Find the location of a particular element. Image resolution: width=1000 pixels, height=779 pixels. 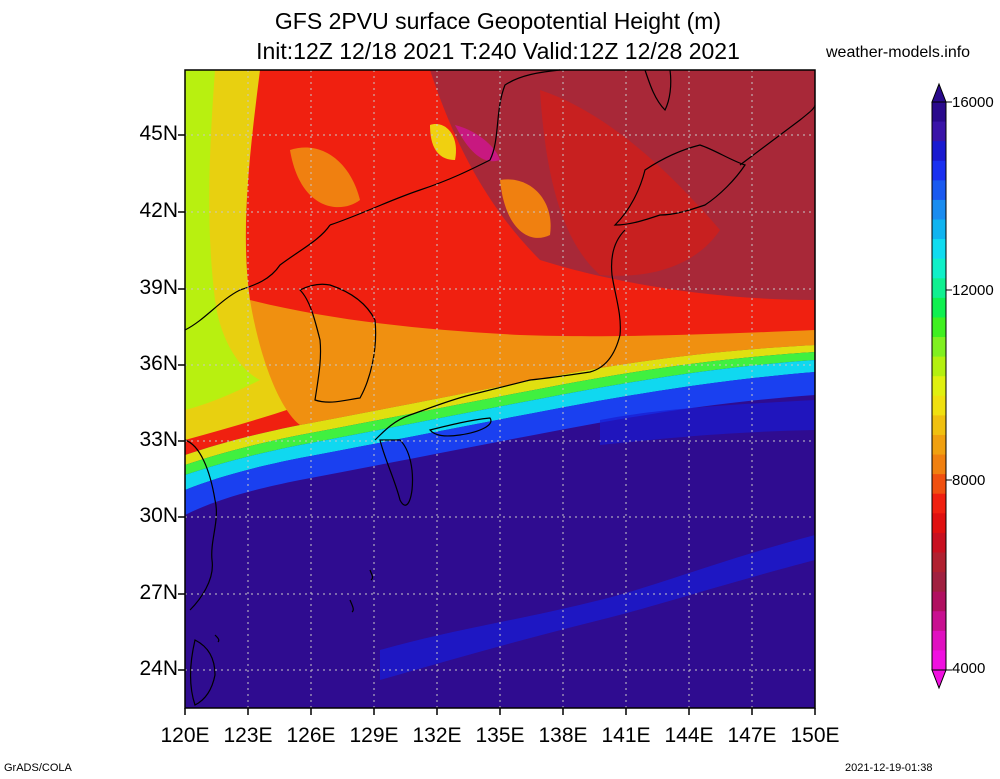

lon-label-132e: 132E is located at coordinates (437, 735).